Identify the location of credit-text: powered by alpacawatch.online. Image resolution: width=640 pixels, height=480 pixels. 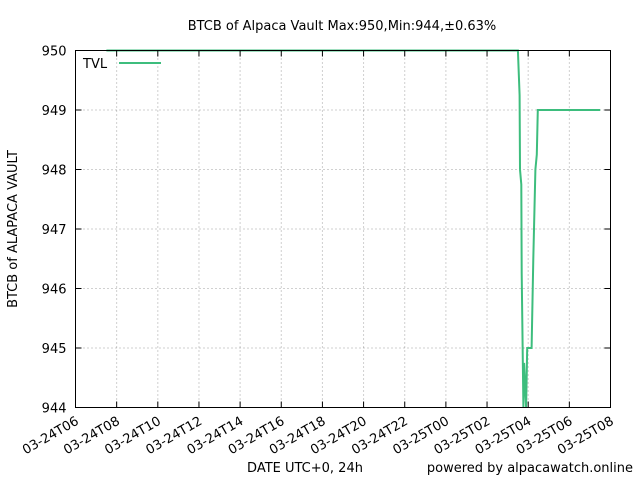
(530, 468).